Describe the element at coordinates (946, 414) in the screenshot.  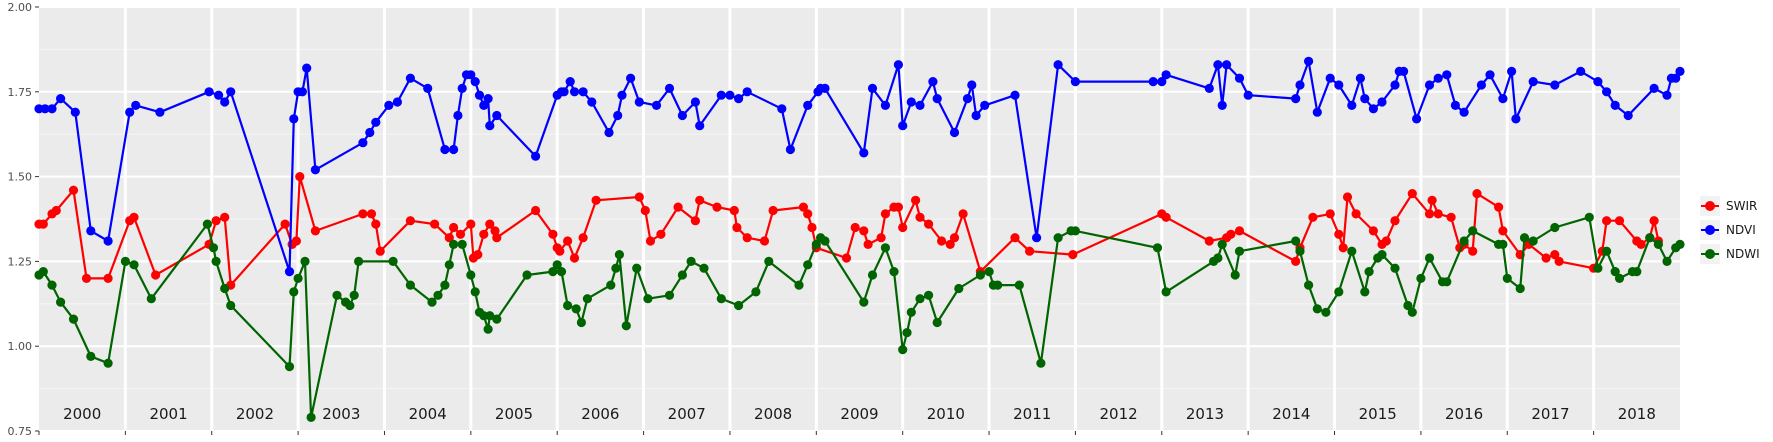
I see `year-label: 2010` at that location.